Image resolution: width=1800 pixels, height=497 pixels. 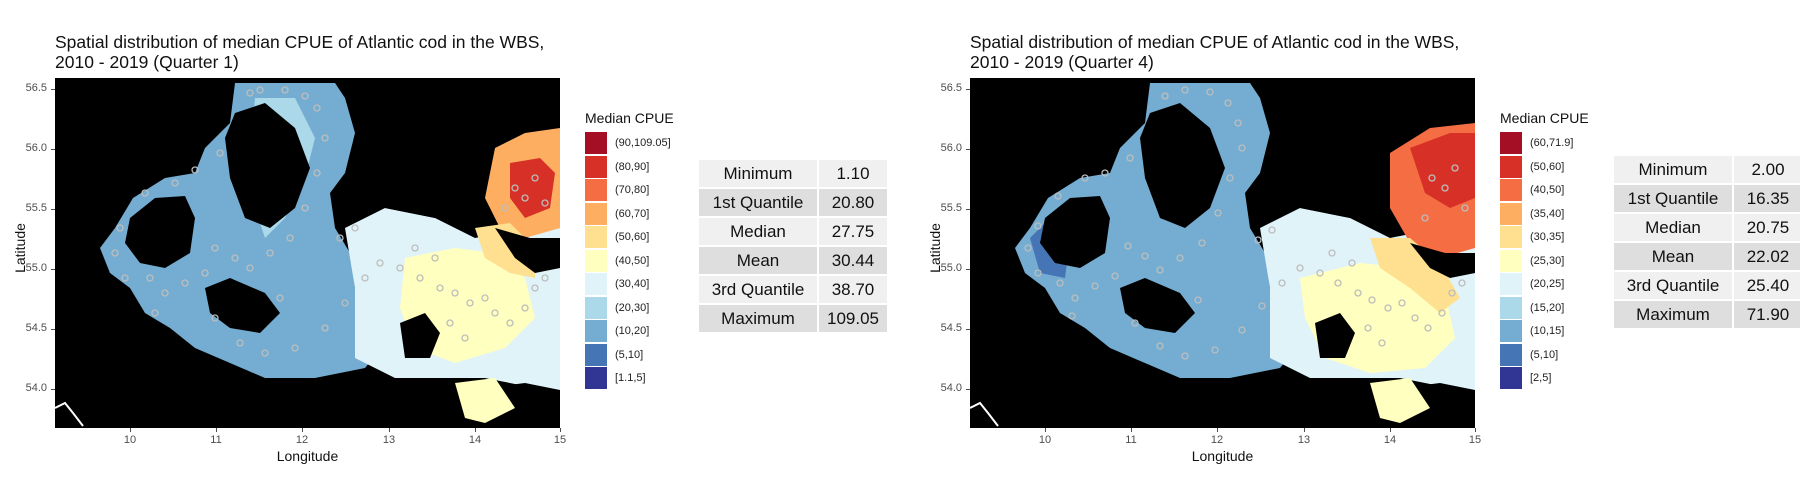 I want to click on cpue-hotspot, so click(x=1442, y=170).